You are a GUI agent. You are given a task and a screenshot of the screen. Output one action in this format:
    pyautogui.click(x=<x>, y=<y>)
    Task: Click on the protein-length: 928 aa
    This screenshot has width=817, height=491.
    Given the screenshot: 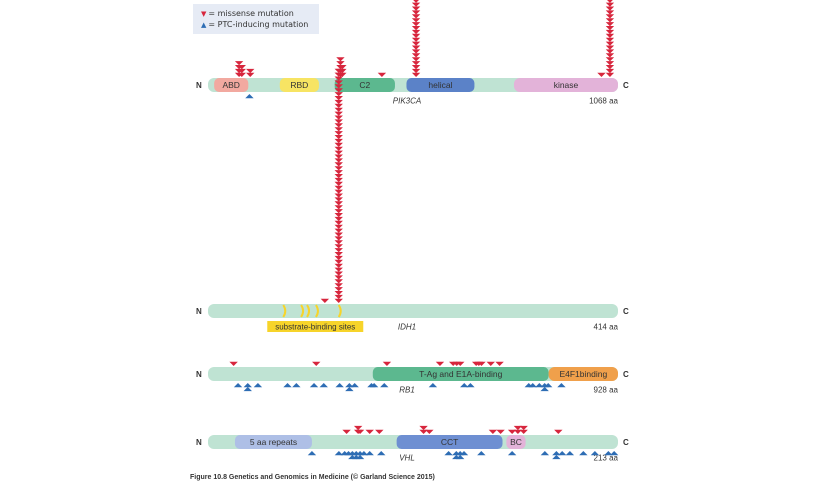 What is the action you would take?
    pyautogui.click(x=606, y=390)
    